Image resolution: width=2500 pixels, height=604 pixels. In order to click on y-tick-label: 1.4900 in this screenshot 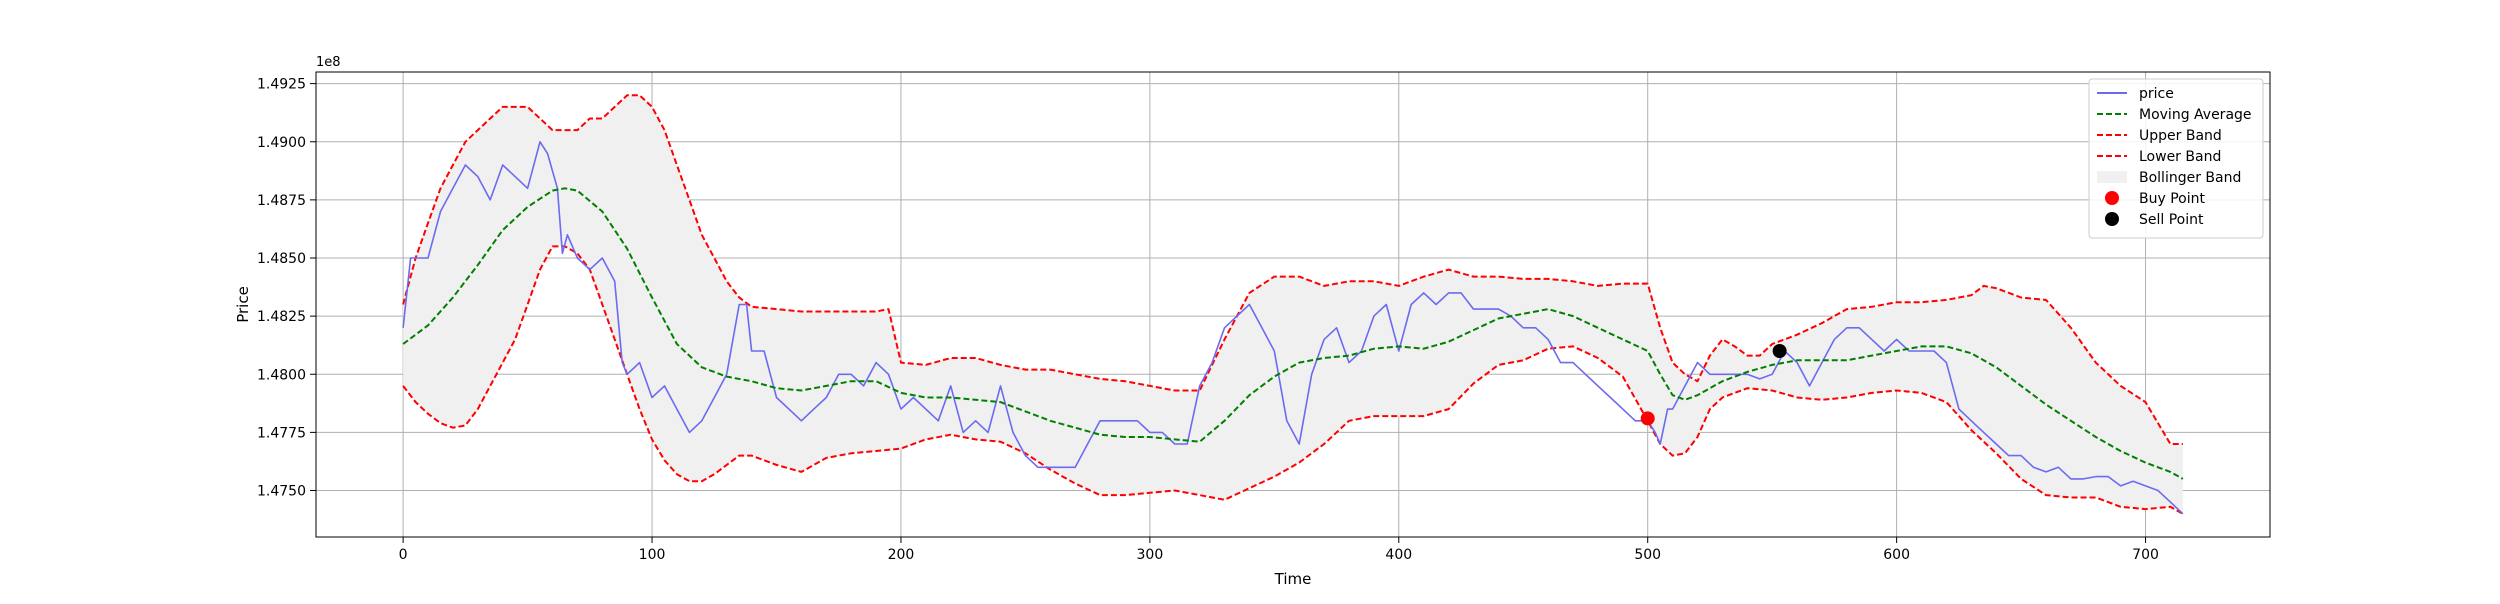, I will do `click(281, 143)`.